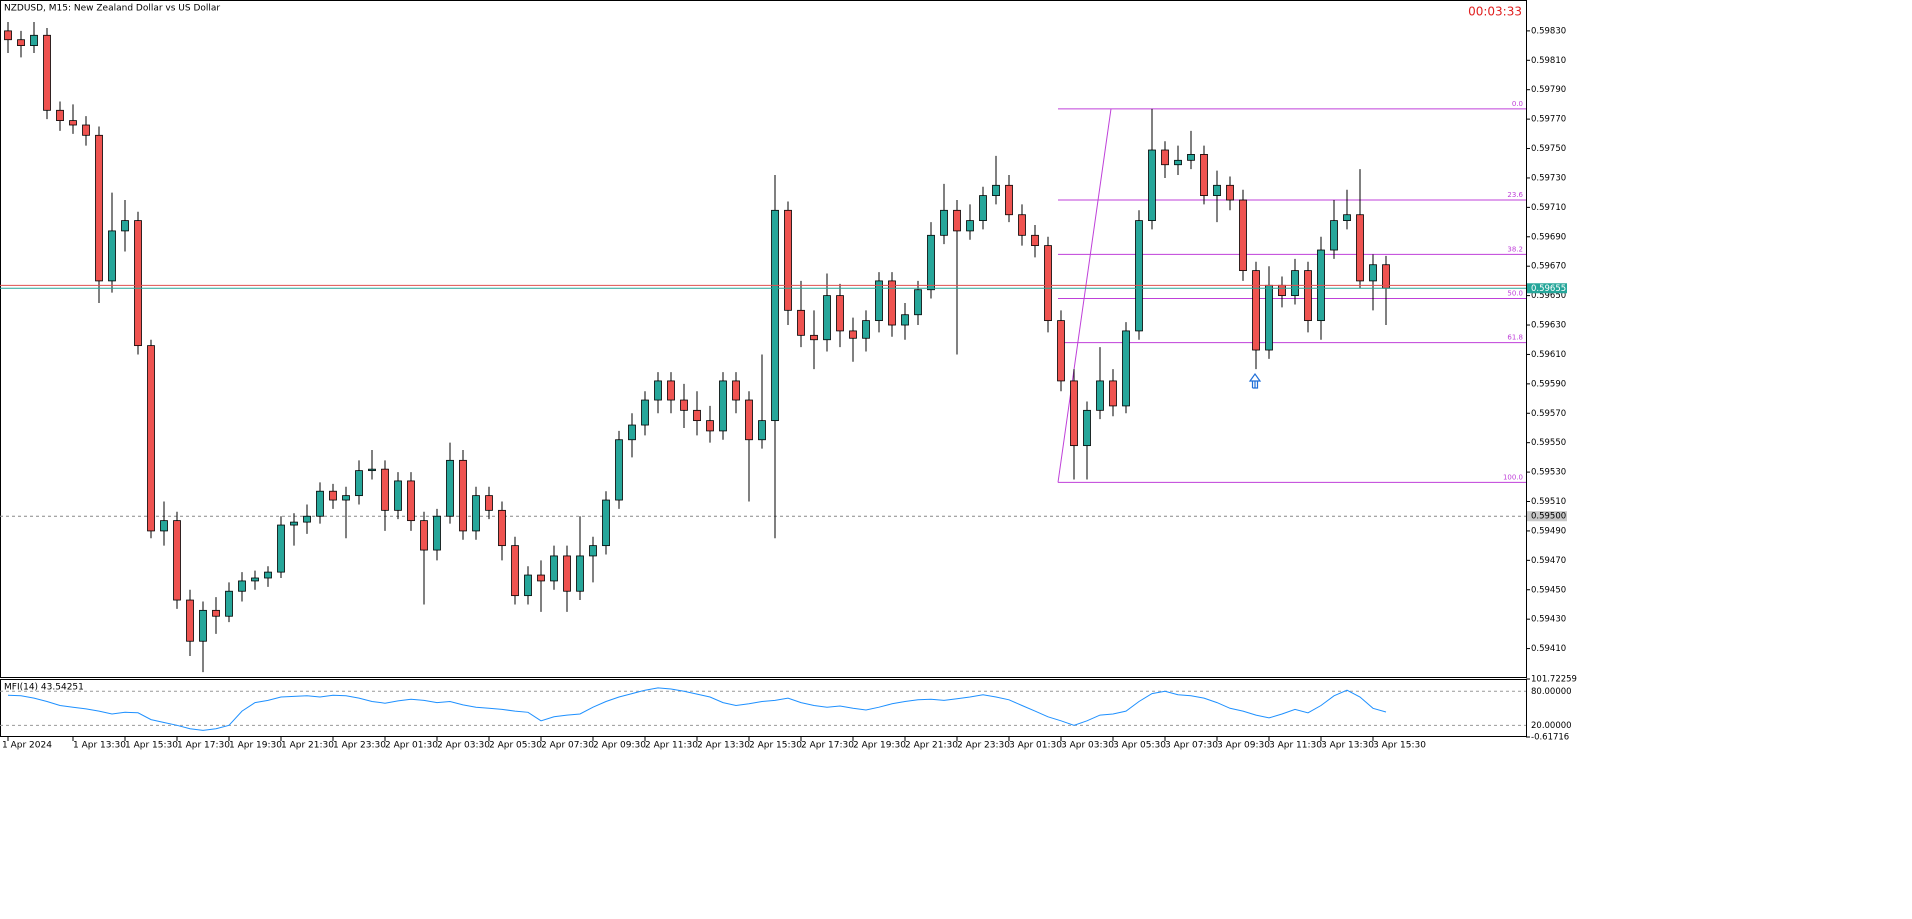 This screenshot has width=1912, height=919. I want to click on x-tick-label: 1 Apr 17:30, so click(203, 746).